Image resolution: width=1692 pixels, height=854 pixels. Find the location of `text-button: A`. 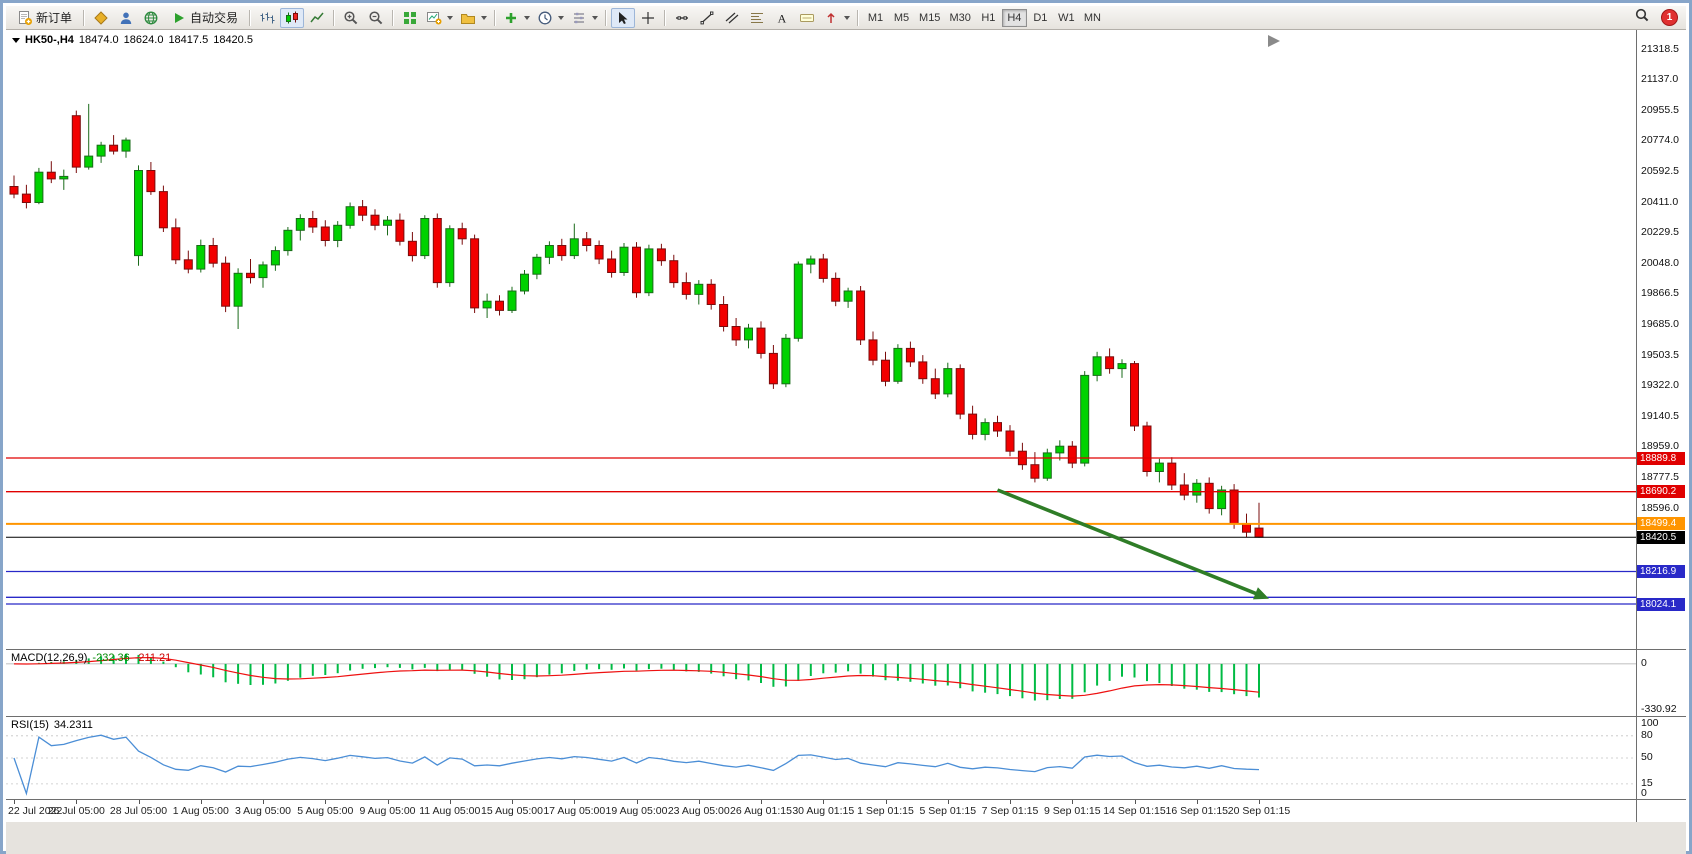

text-button: A is located at coordinates (782, 18).